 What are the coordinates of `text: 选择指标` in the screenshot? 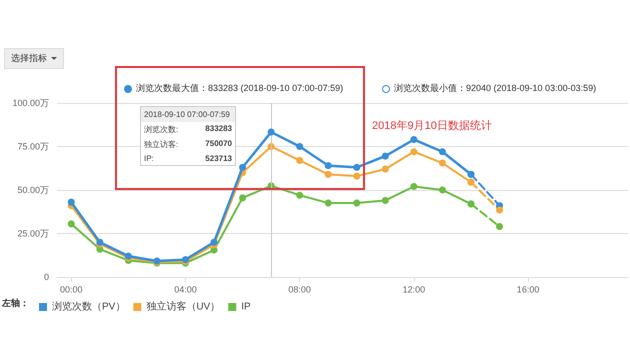 It's located at (34, 58).